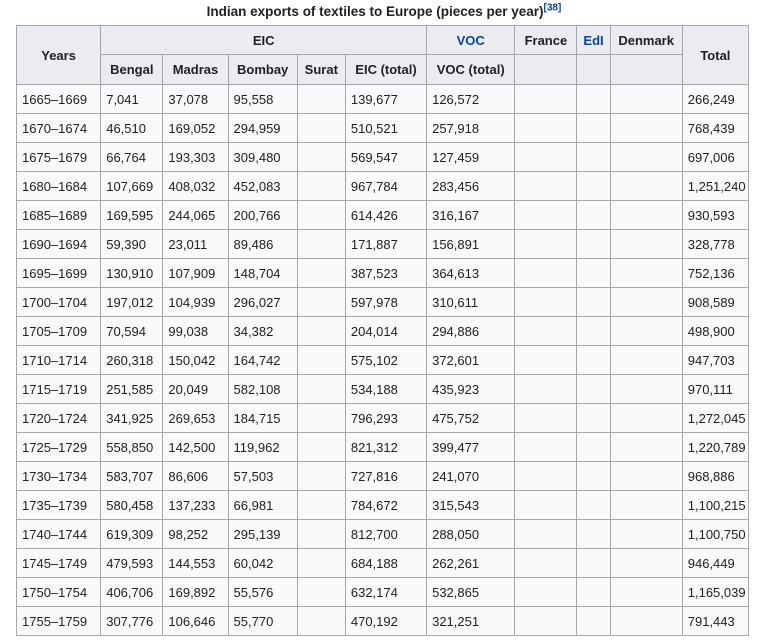 The image size is (768, 644). I want to click on header-denmark-sub, so click(646, 69).